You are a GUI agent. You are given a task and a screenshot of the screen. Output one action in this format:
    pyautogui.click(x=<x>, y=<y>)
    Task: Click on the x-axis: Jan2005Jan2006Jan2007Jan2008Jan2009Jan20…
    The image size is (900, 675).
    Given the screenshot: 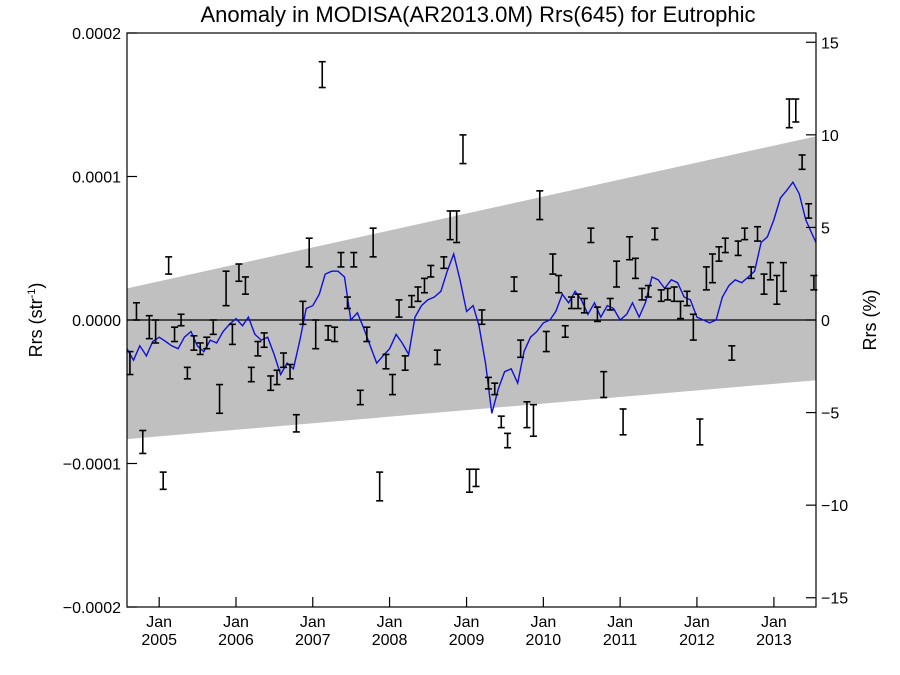 What is the action you would take?
    pyautogui.click(x=466, y=623)
    